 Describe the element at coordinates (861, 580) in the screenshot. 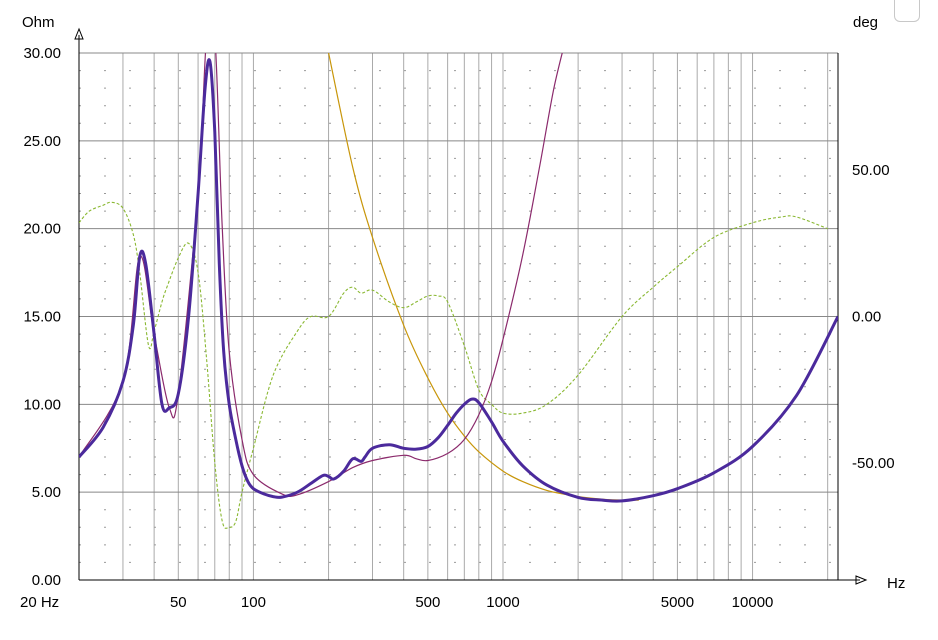

I see `x-axis-arrow` at that location.